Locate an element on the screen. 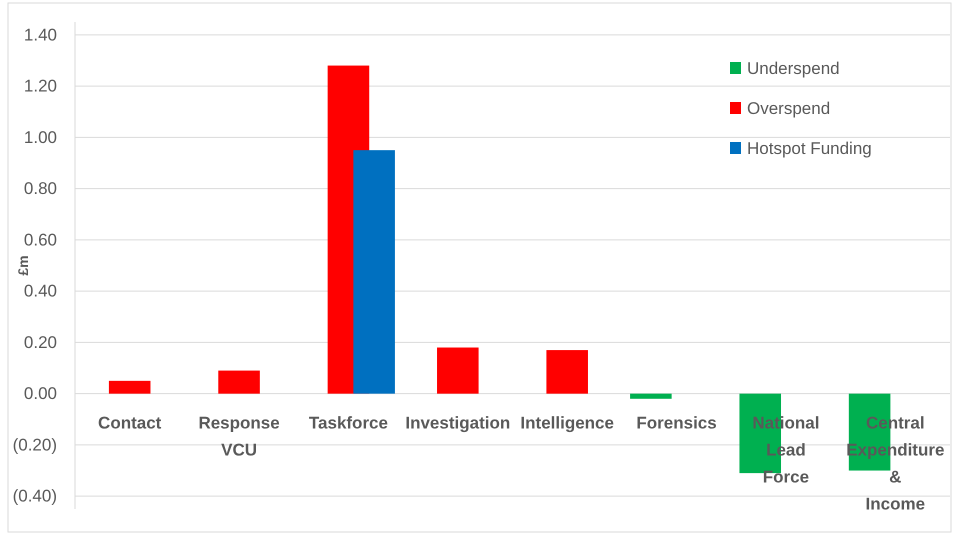 The height and width of the screenshot is (535, 955). legend-label: Overspend is located at coordinates (788, 108).